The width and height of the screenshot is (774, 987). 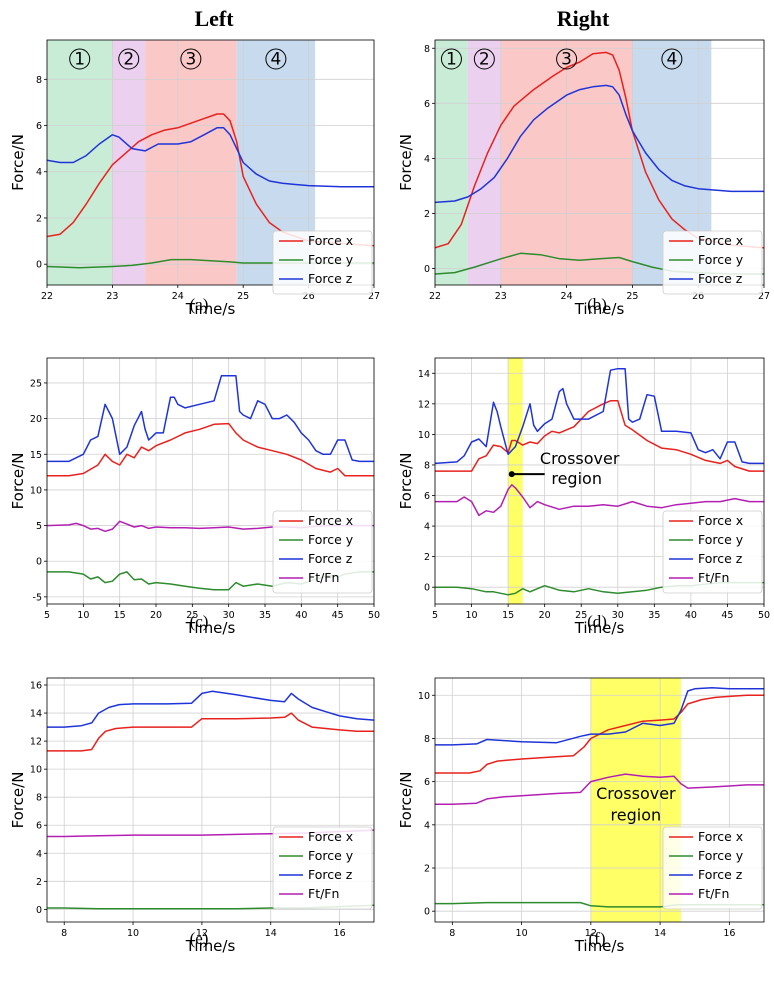 What do you see at coordinates (37, 597) in the screenshot?
I see `y-tick-label: -5` at bounding box center [37, 597].